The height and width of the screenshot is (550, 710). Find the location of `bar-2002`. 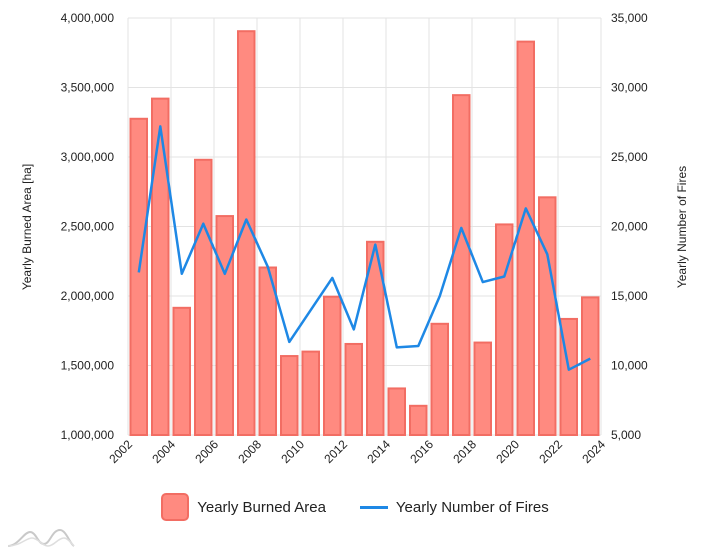

bar-2002 is located at coordinates (138, 277).